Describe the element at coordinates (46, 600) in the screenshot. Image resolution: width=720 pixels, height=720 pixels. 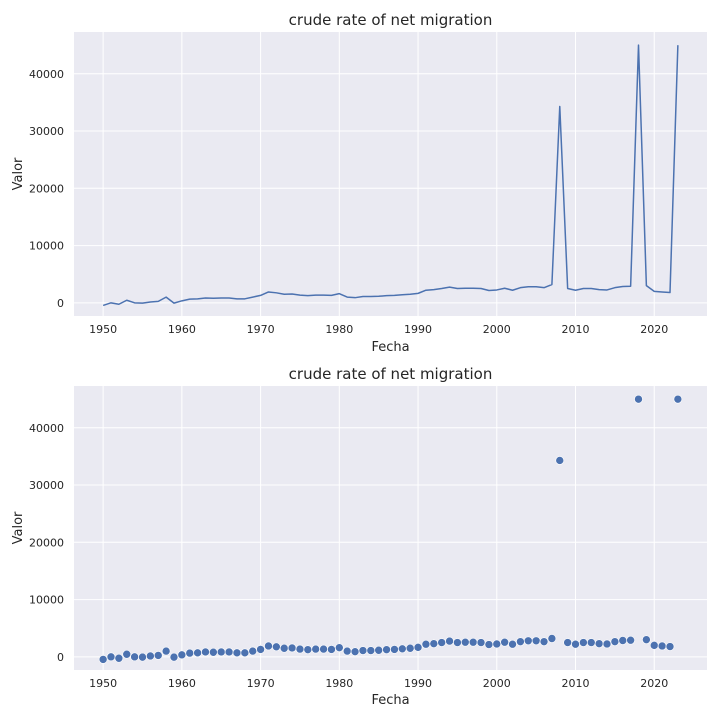
I see `y-tick-label: 10000` at that location.